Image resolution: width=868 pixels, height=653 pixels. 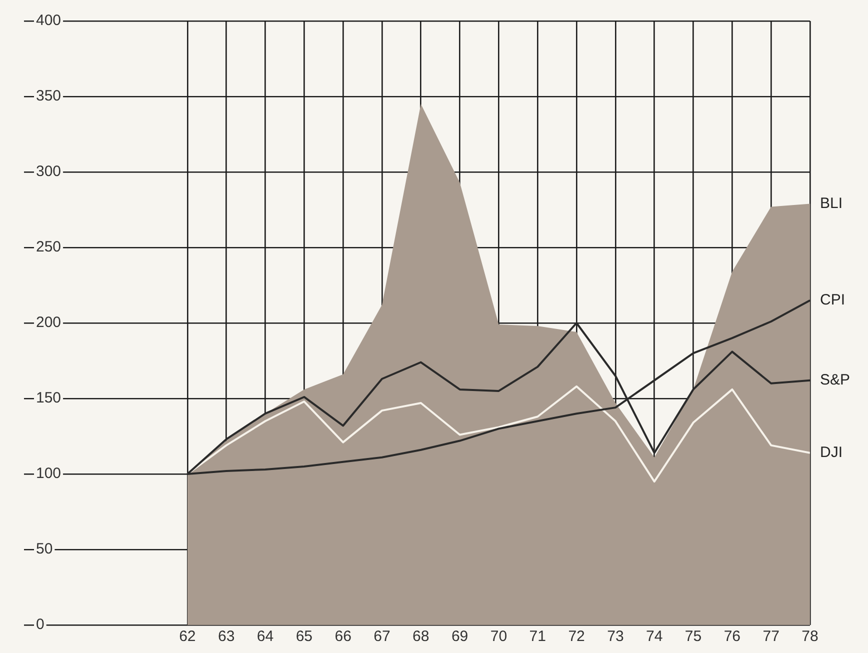 What do you see at coordinates (49, 96) in the screenshot?
I see `y-tick-label: 350` at bounding box center [49, 96].